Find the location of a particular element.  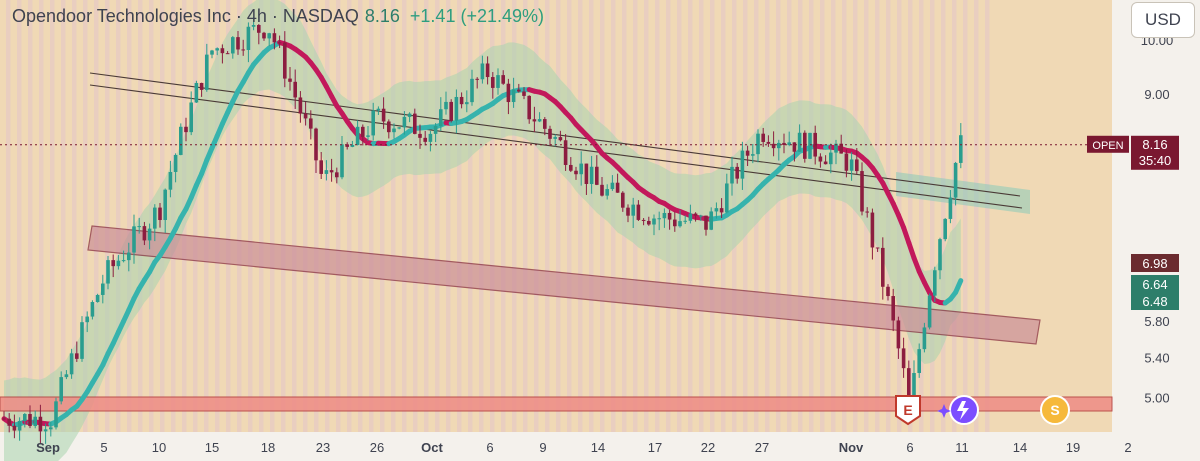

y-tick-label: 5.00 is located at coordinates (1156, 397).